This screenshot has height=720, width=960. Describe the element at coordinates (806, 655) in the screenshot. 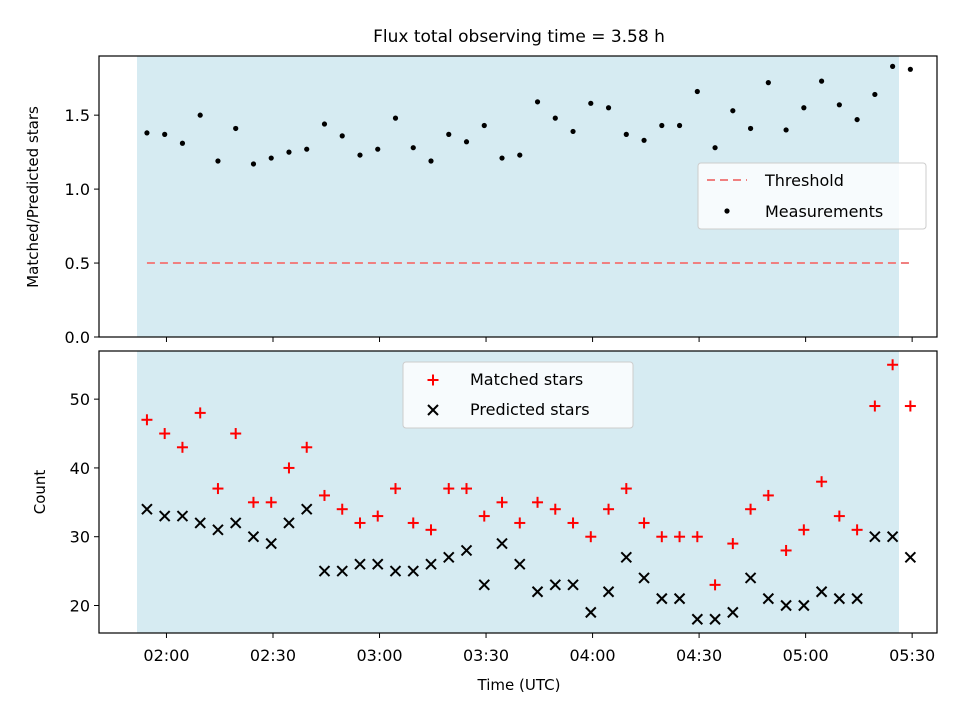

I see `x-tick-label: 05:00` at that location.